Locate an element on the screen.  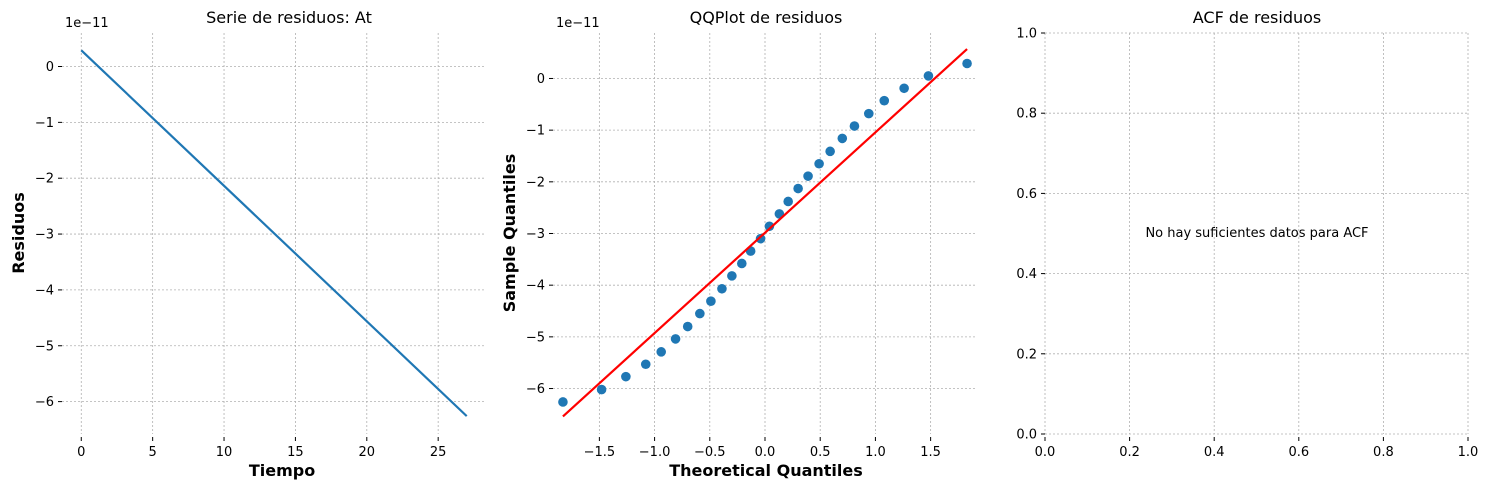
residual-series-y-label: Residuos is located at coordinates (18, 233).